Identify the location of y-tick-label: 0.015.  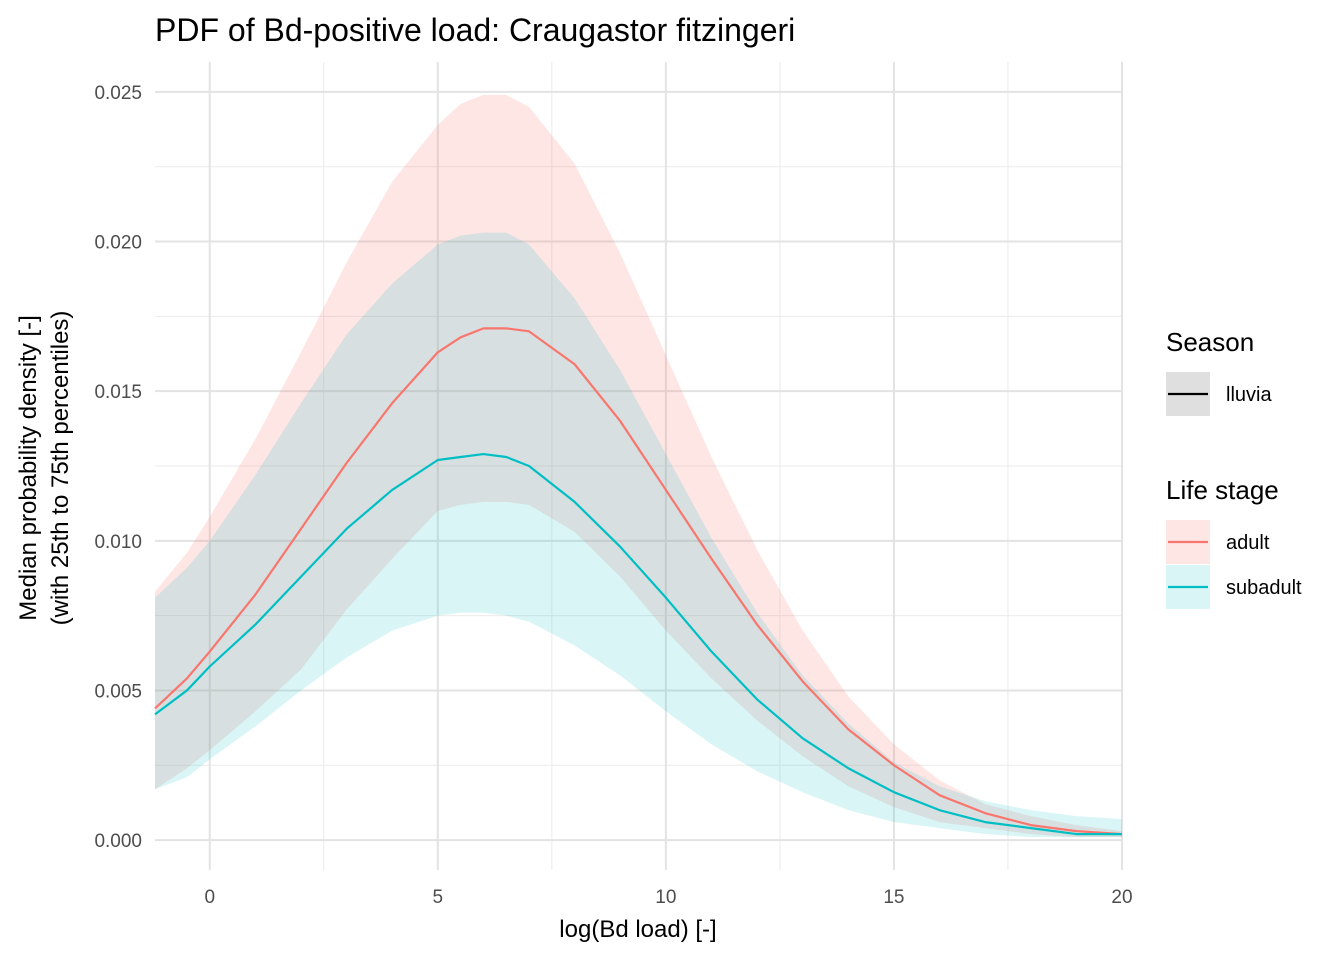
(118, 392).